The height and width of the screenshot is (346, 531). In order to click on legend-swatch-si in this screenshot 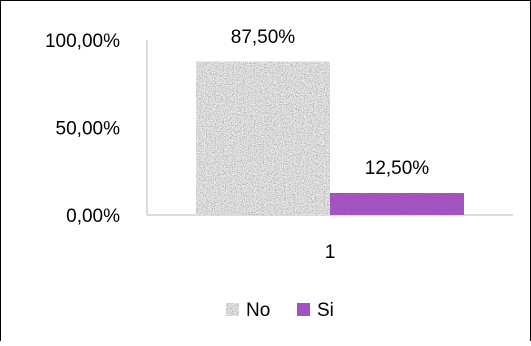, I will do `click(303, 309)`.